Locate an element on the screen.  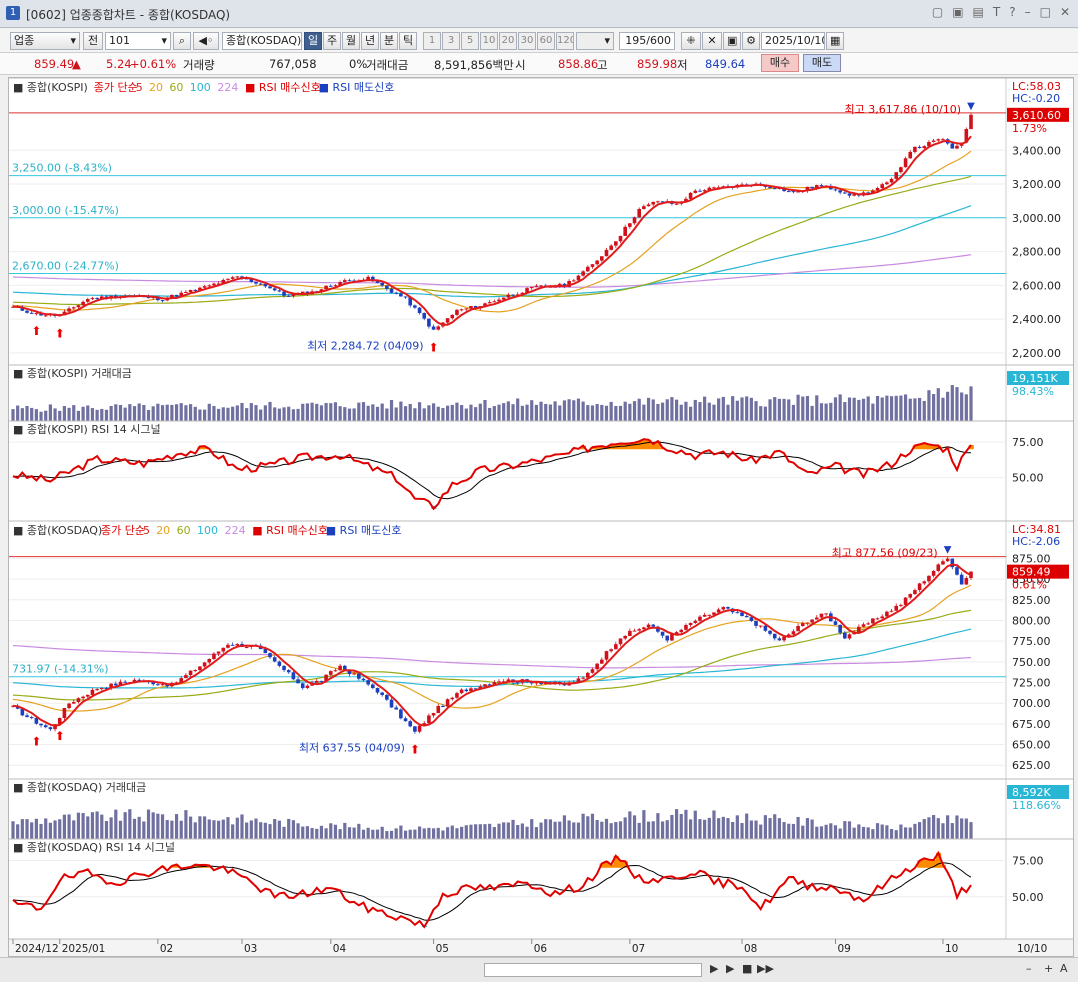
sell-button: 매도 is located at coordinates (822, 63).